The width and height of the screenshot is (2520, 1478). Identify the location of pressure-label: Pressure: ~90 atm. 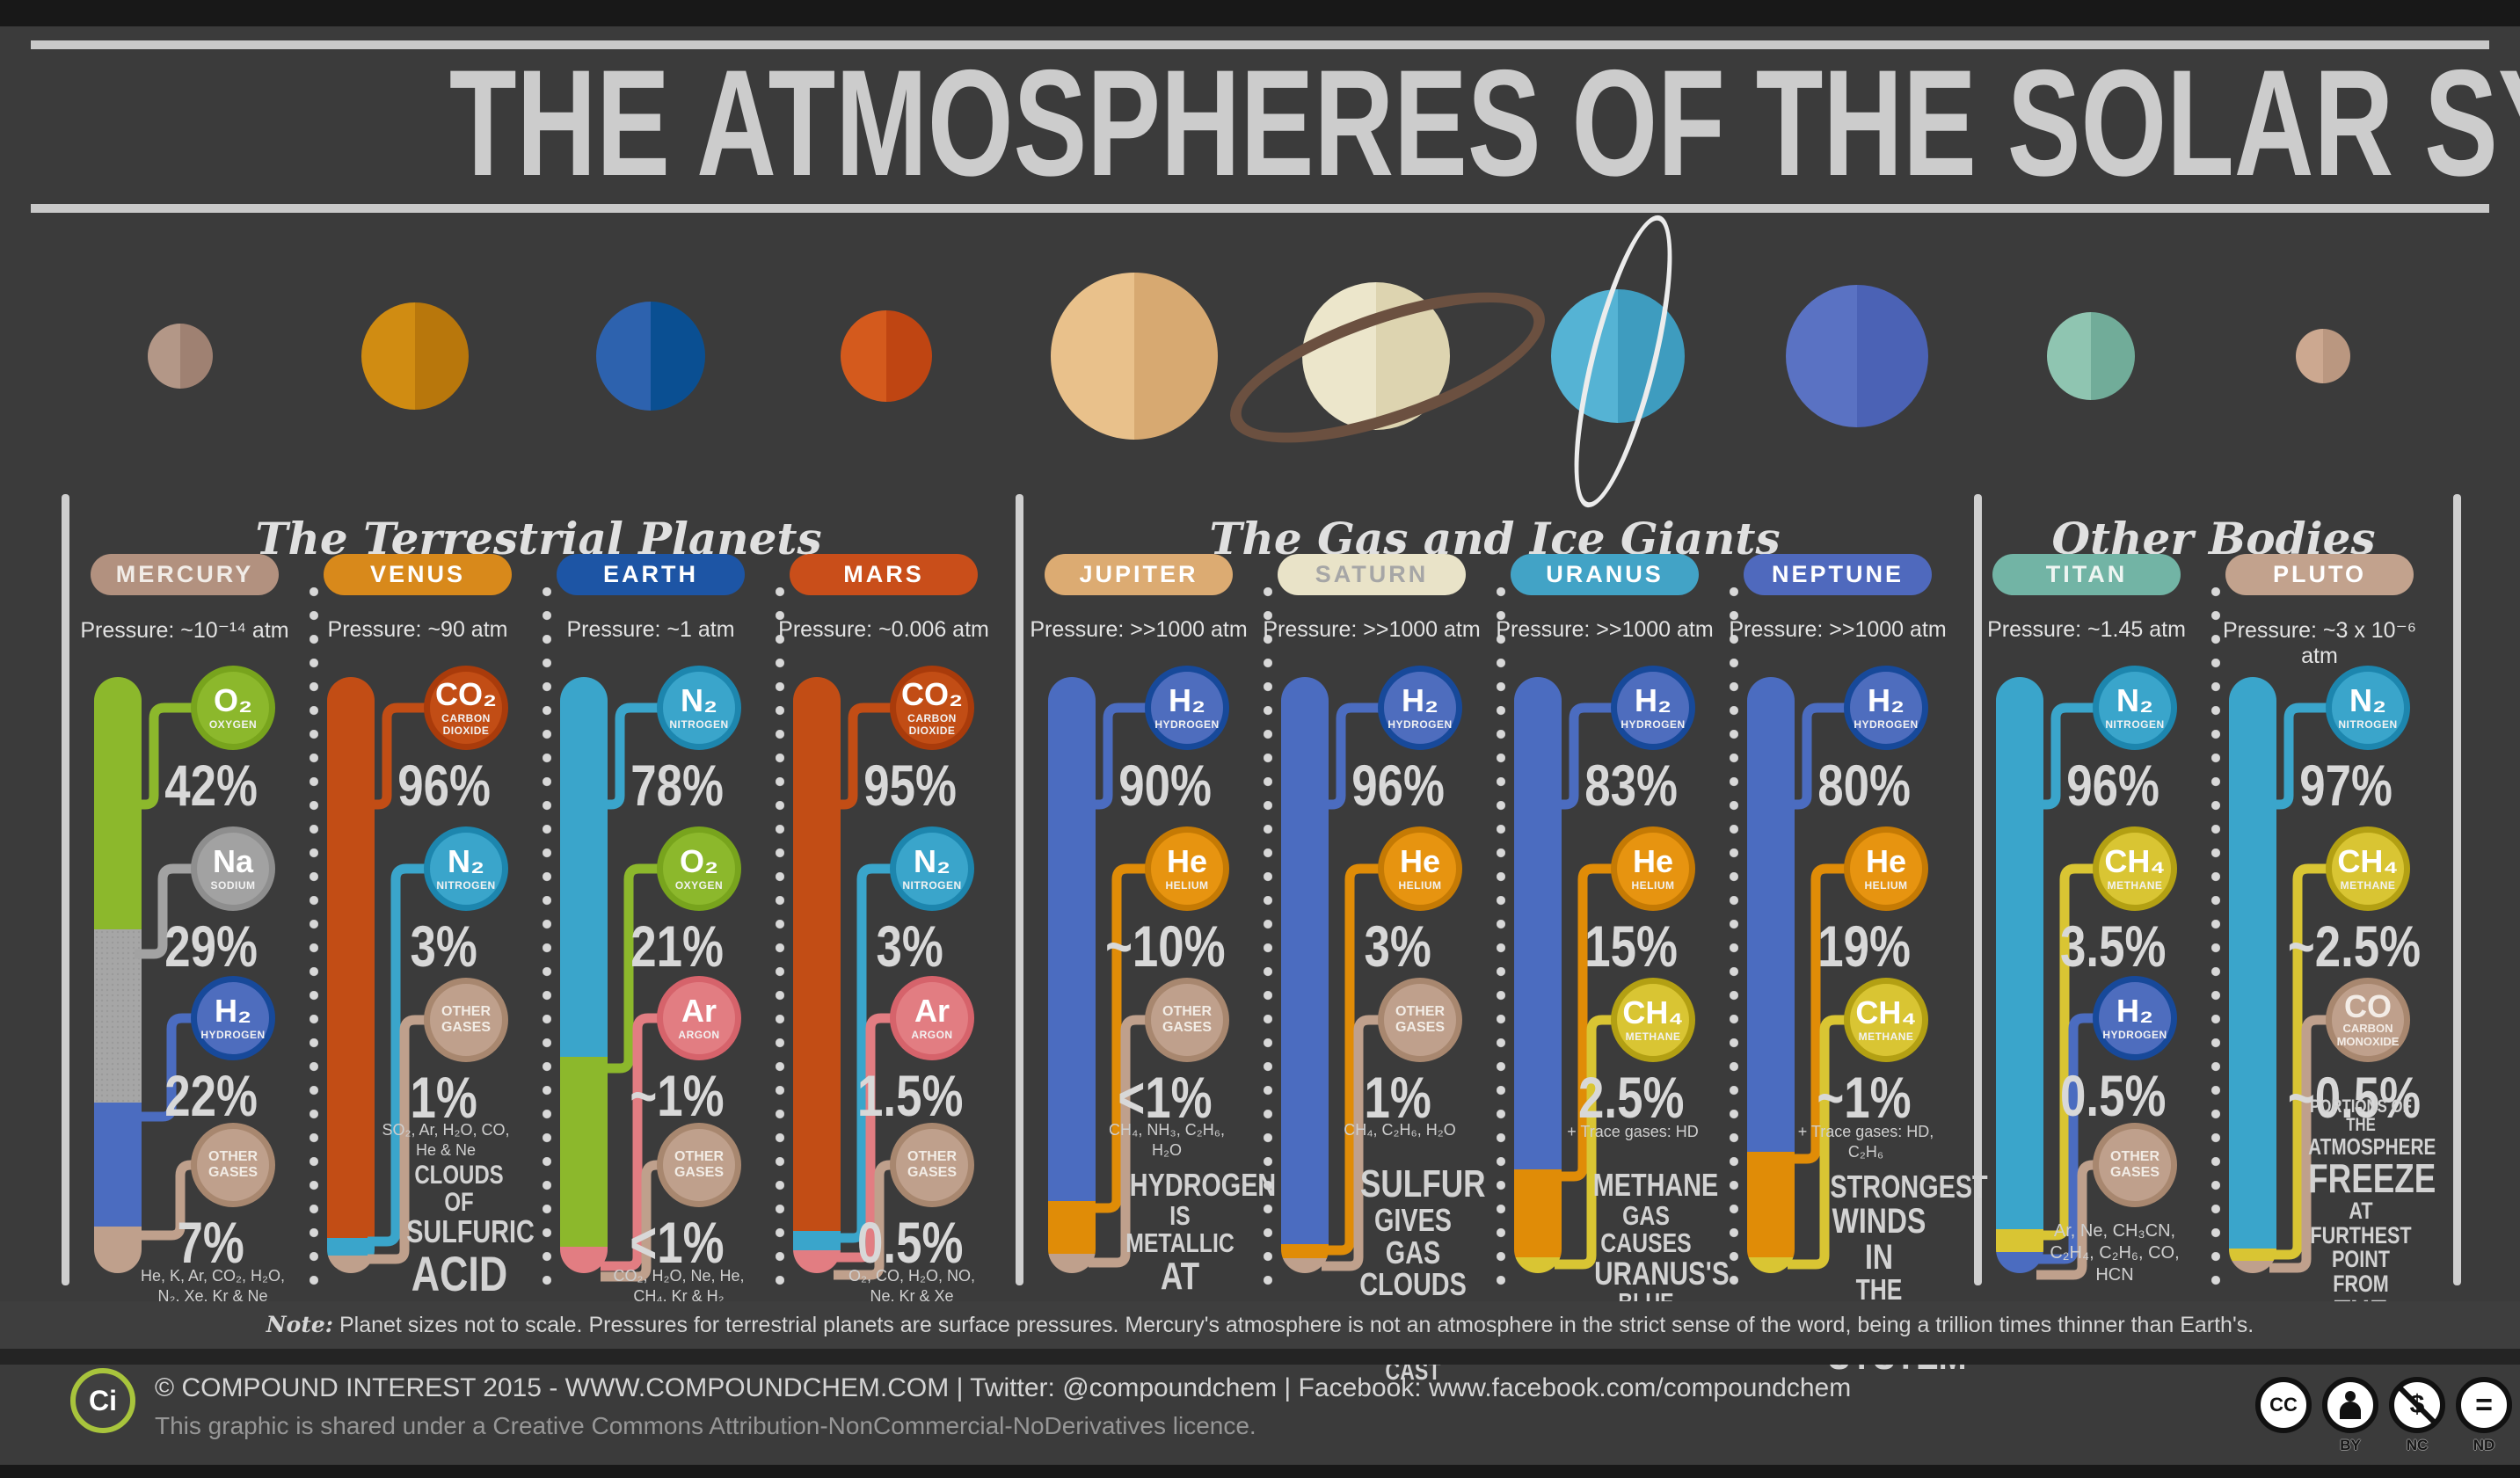
(417, 630).